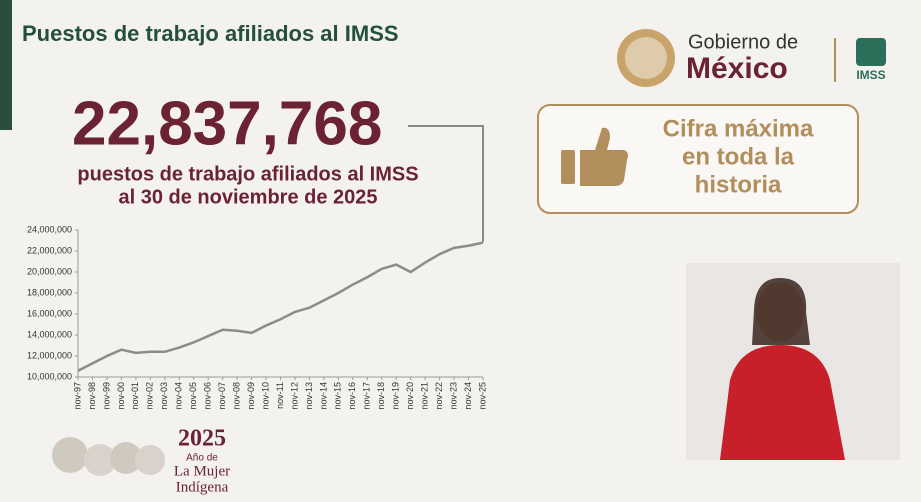  Describe the element at coordinates (446, 183) in the screenshot. I see `connector` at that location.